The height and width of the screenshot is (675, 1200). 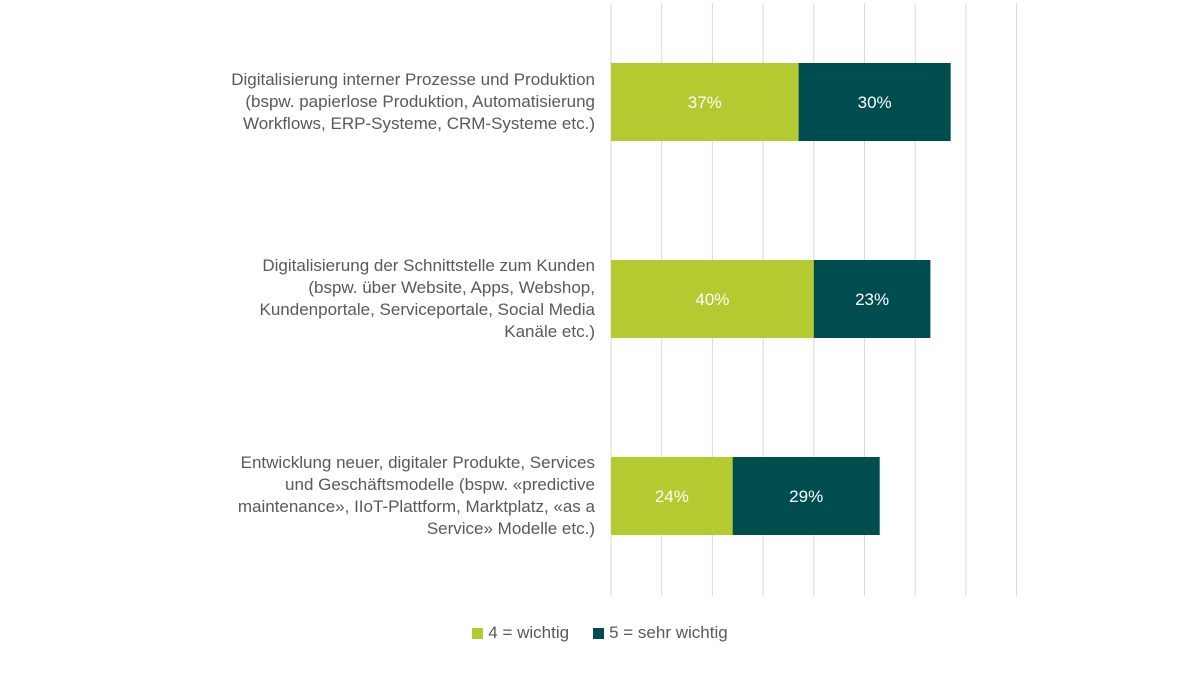 I want to click on data-label: 24%, so click(x=672, y=496).